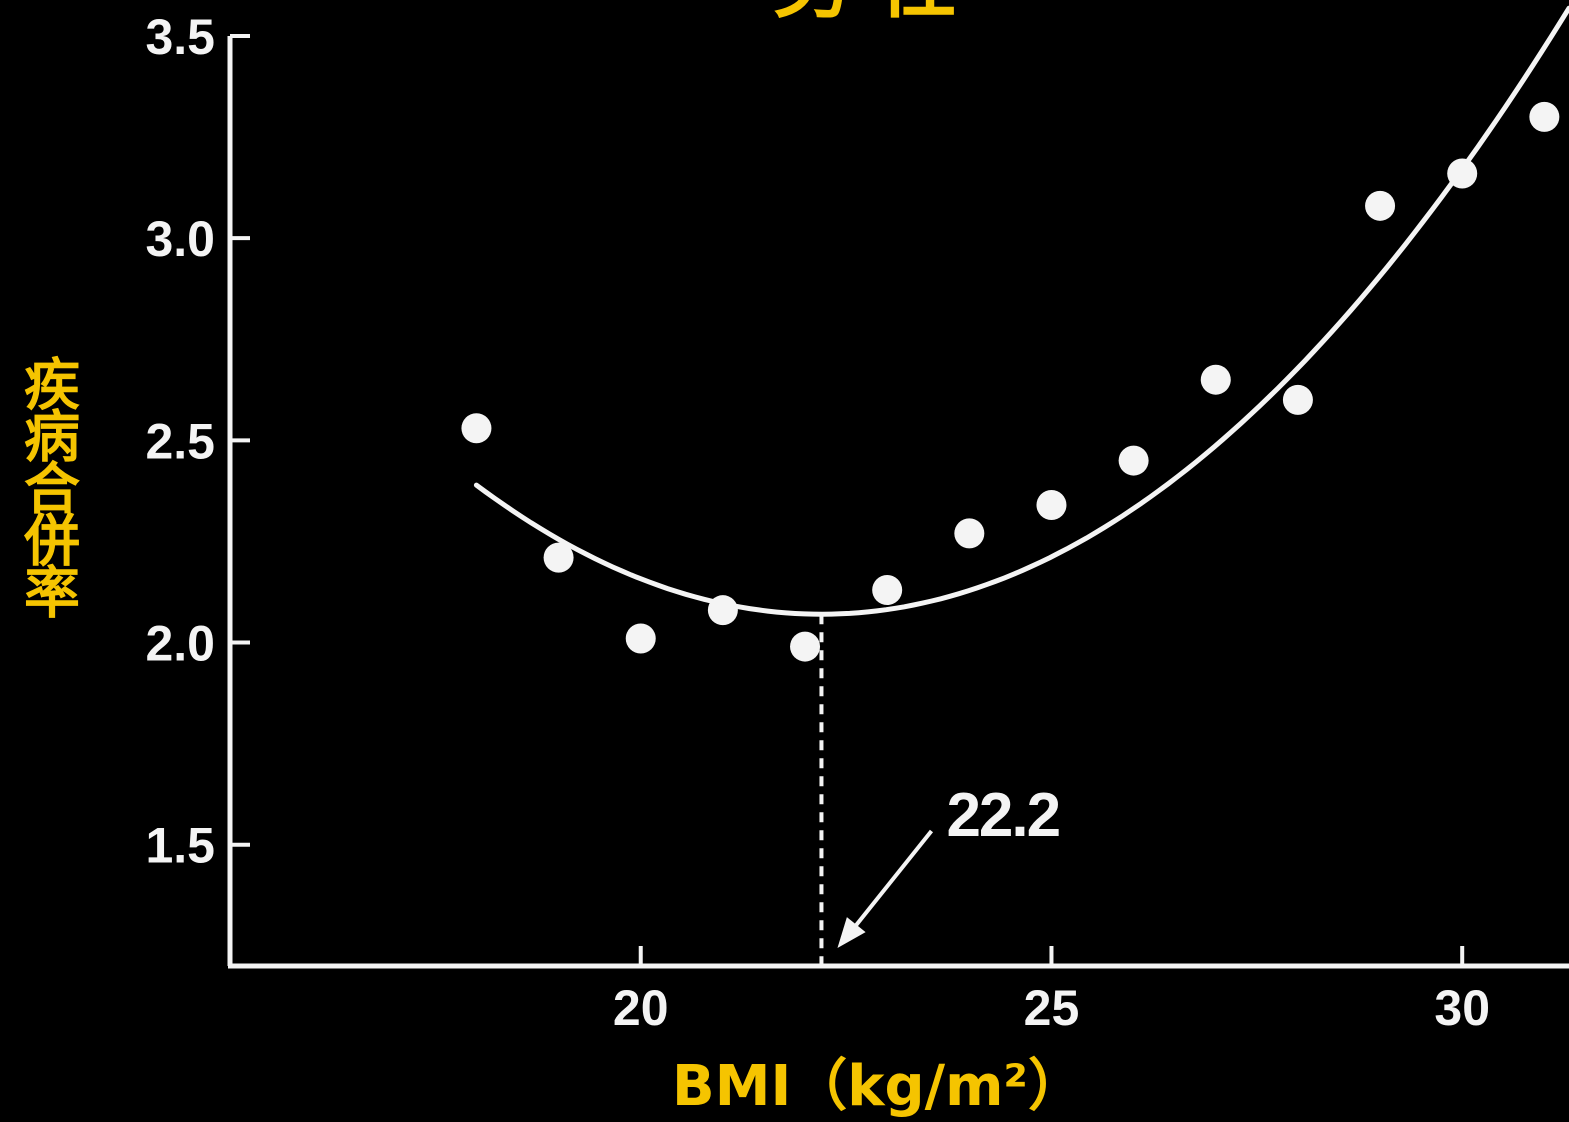 This screenshot has height=1122, width=1569. What do you see at coordinates (851, 932) in the screenshot?
I see `annotation-arrowhead` at bounding box center [851, 932].